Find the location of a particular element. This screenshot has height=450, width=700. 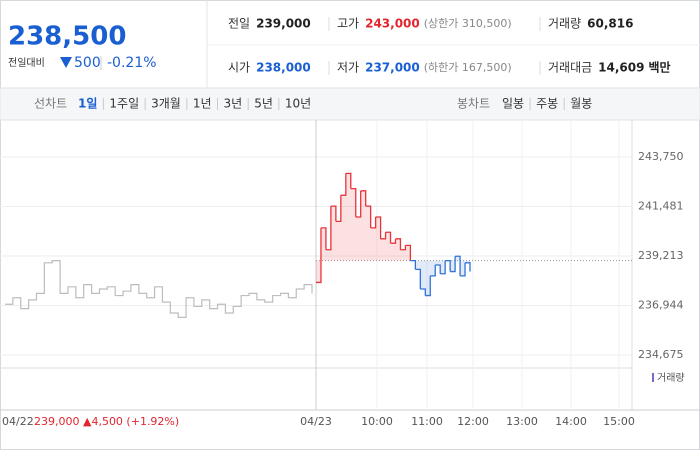

stat-label: 저가 is located at coordinates (348, 68).